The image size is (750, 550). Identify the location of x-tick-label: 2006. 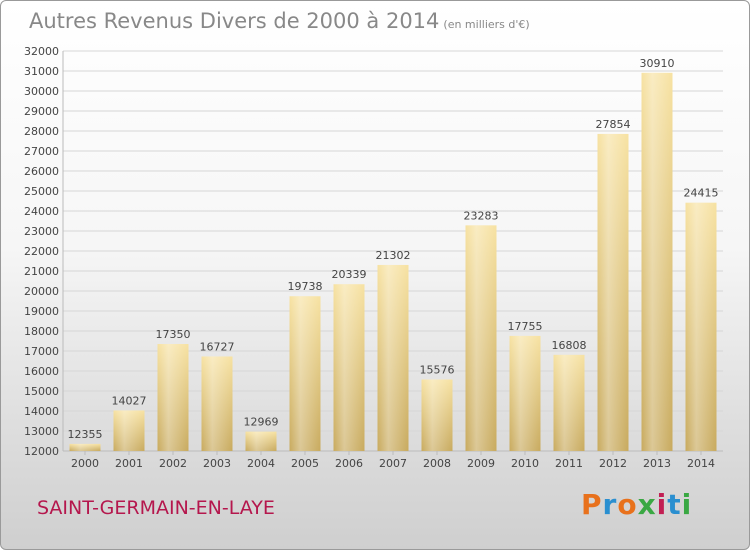
(349, 463).